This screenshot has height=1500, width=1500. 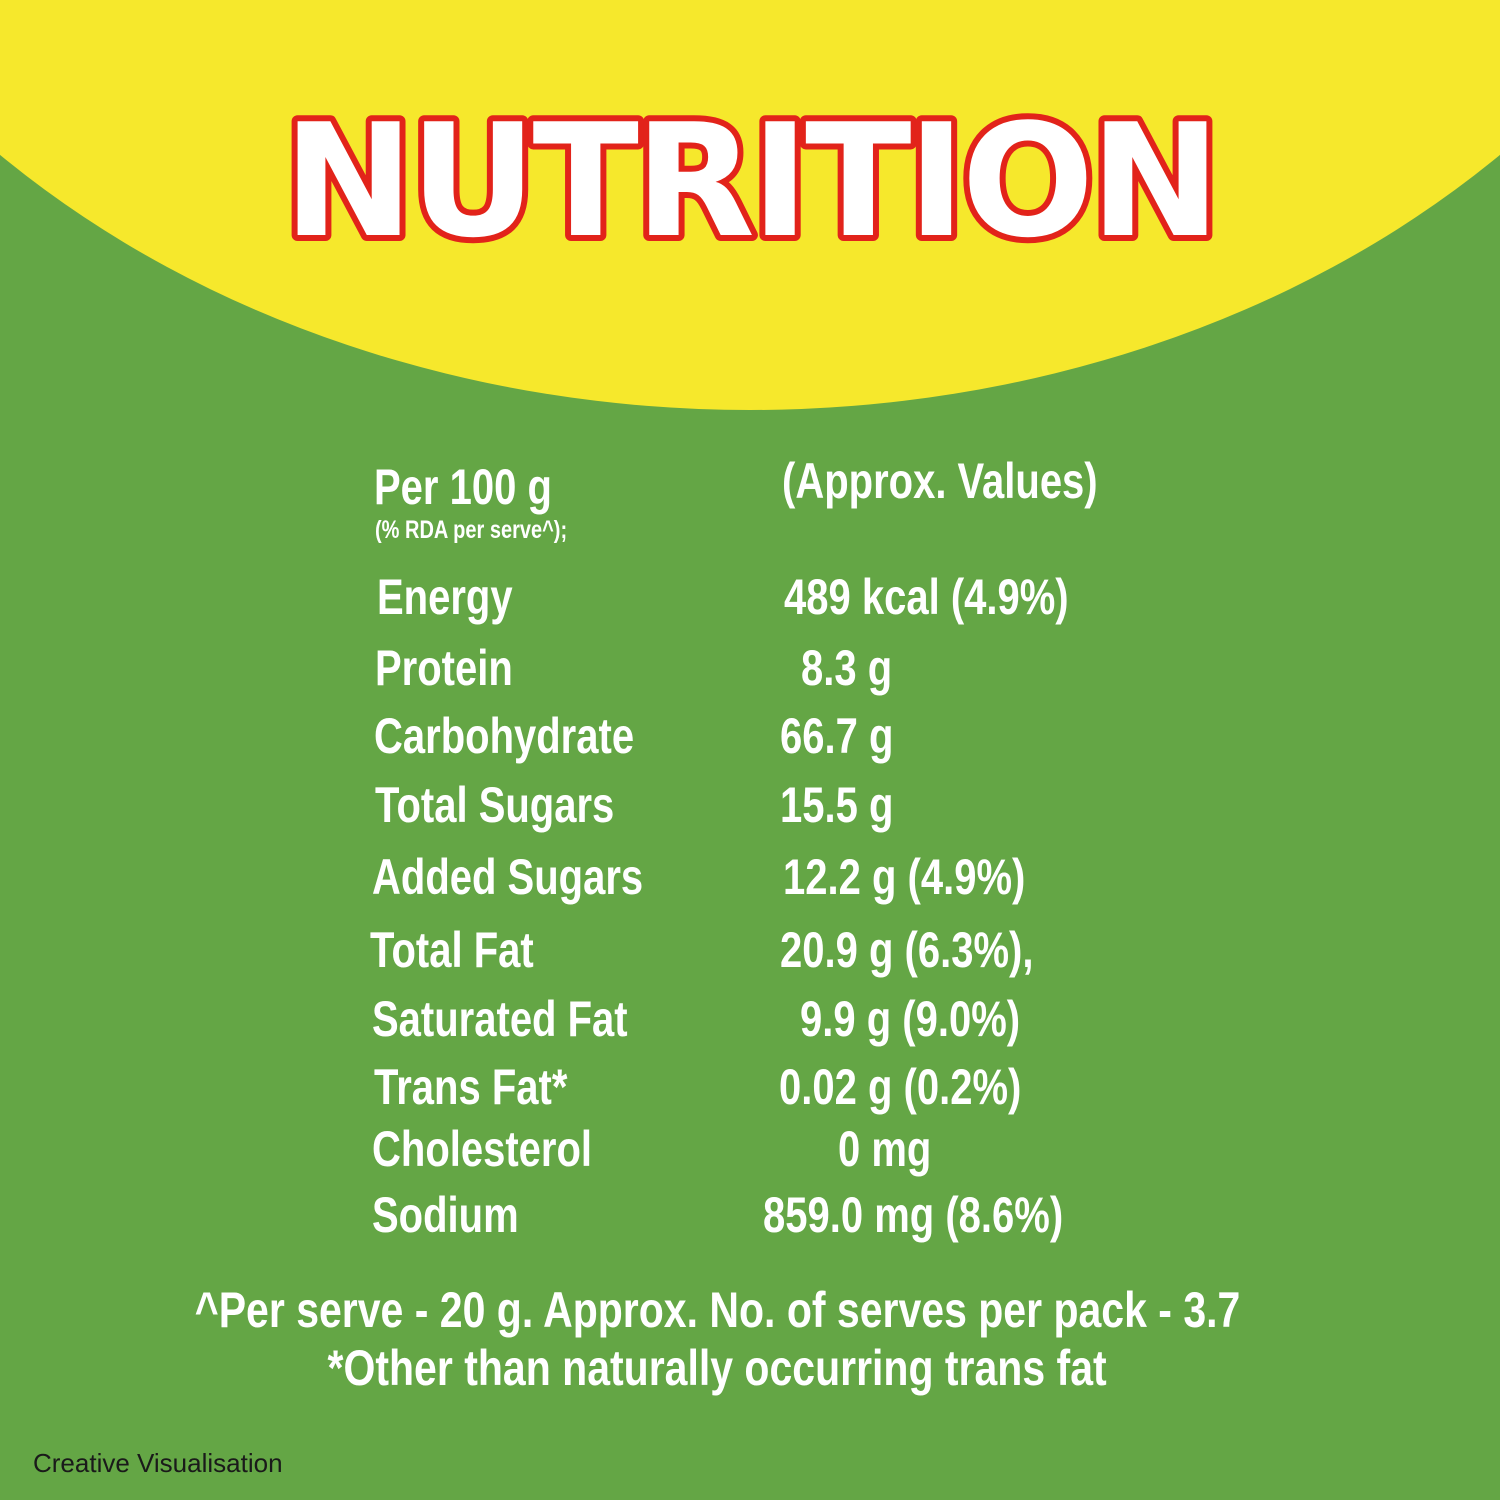 What do you see at coordinates (452, 950) in the screenshot?
I see `nutrient-name-total-fat: Total Fat` at bounding box center [452, 950].